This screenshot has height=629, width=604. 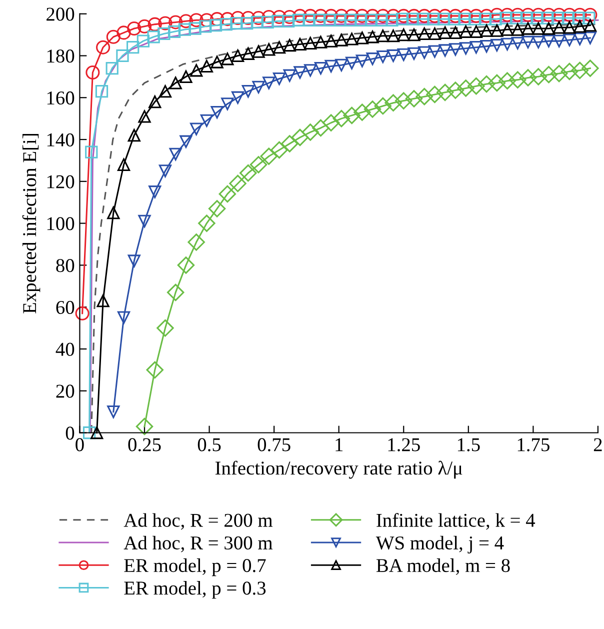 What do you see at coordinates (209, 445) in the screenshot?
I see `x-tick-label: 0.5` at bounding box center [209, 445].